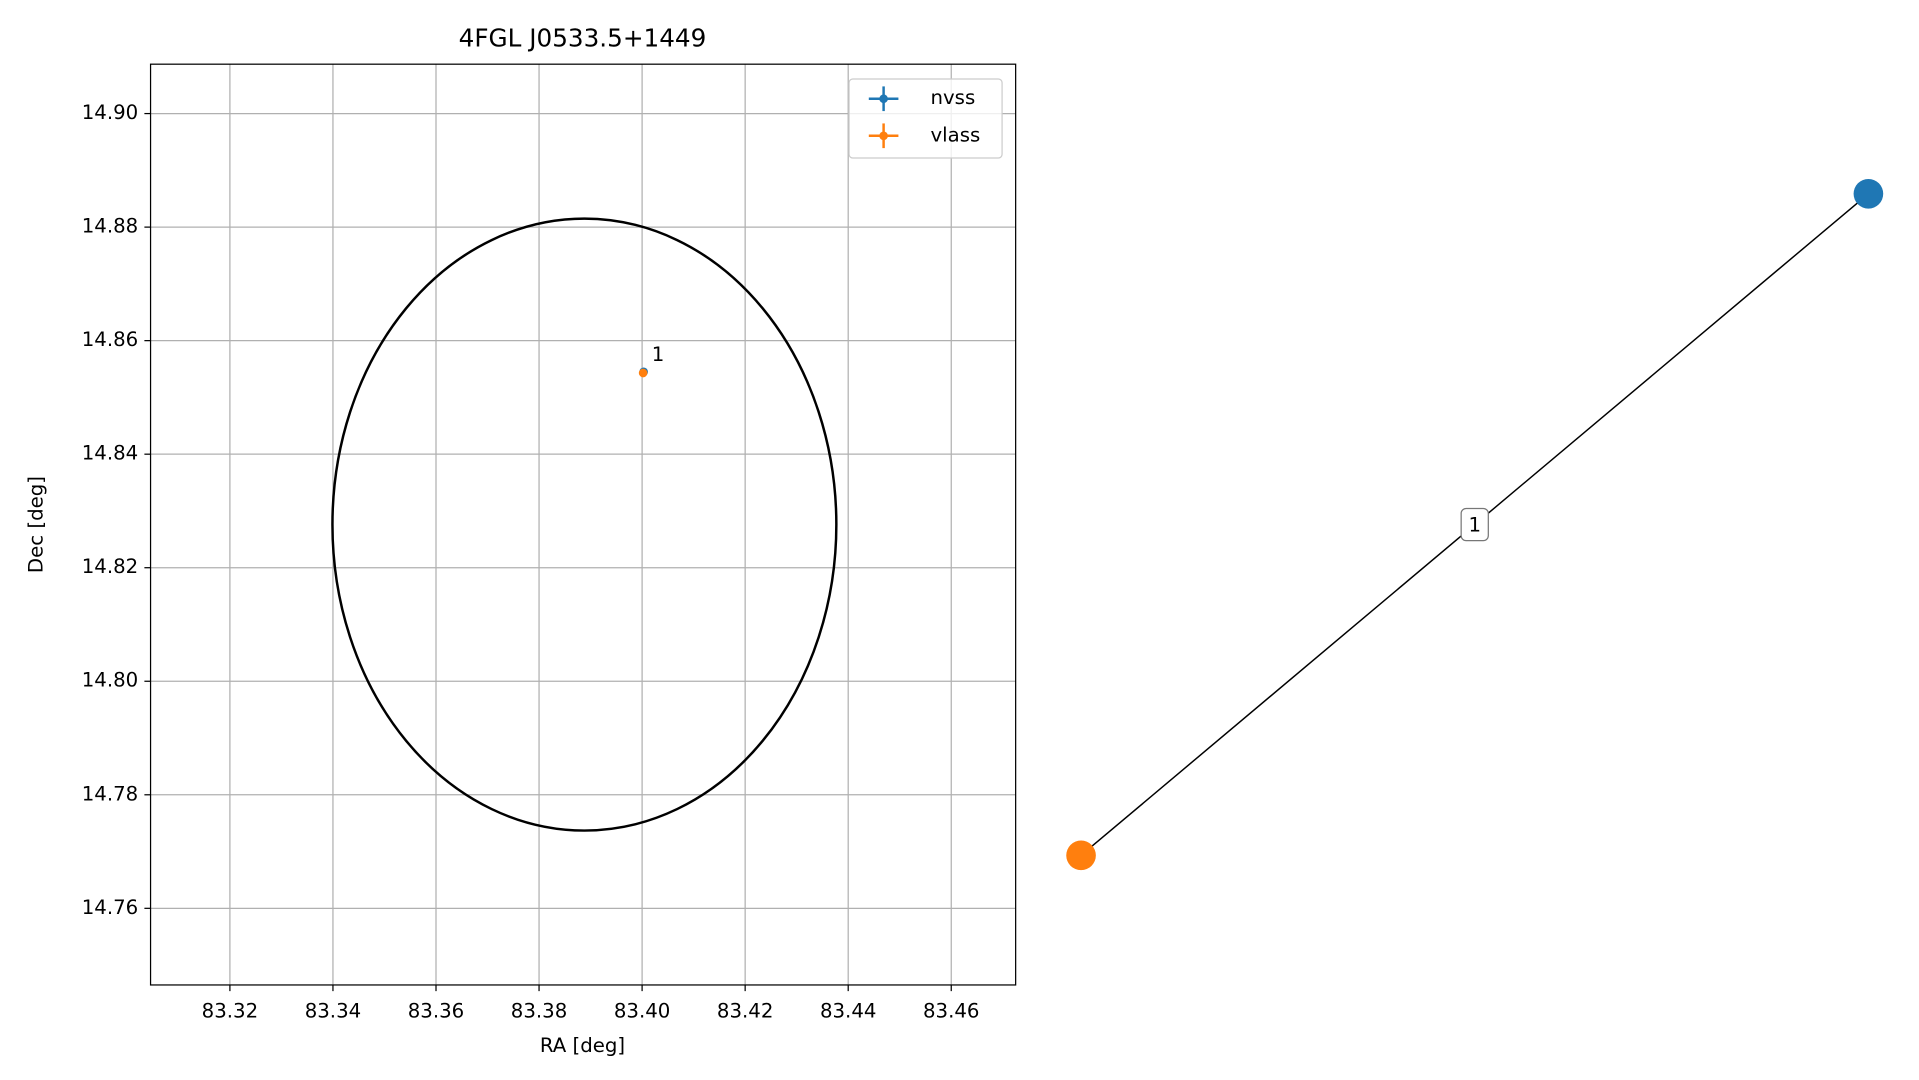 The height and width of the screenshot is (1080, 1919). What do you see at coordinates (436, 1011) in the screenshot?
I see `x-tick-label: 83.36` at bounding box center [436, 1011].